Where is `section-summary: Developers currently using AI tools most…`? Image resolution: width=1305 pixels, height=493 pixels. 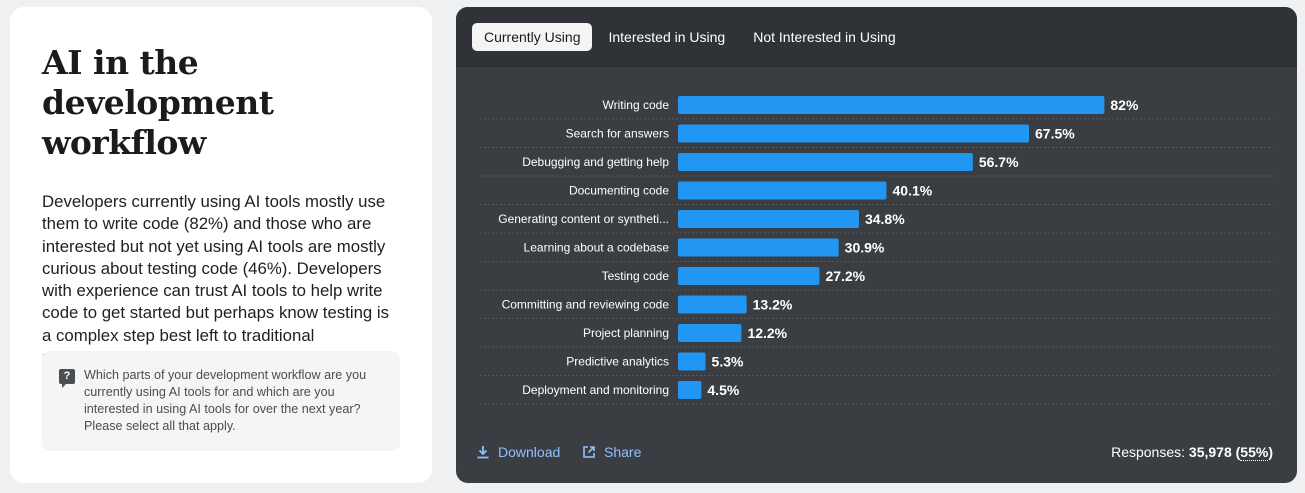 section-summary: Developers currently using AI tools most… is located at coordinates (216, 279).